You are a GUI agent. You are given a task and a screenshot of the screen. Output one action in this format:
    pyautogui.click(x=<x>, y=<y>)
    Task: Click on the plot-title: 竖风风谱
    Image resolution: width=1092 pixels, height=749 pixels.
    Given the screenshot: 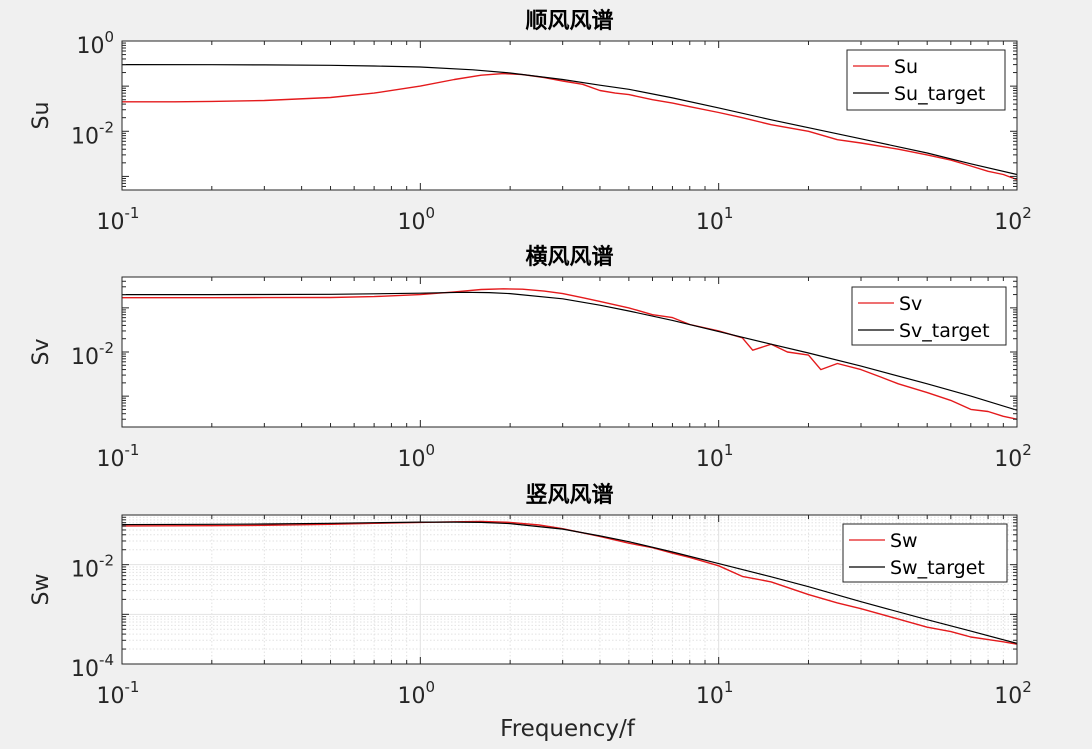 What is the action you would take?
    pyautogui.click(x=569, y=495)
    